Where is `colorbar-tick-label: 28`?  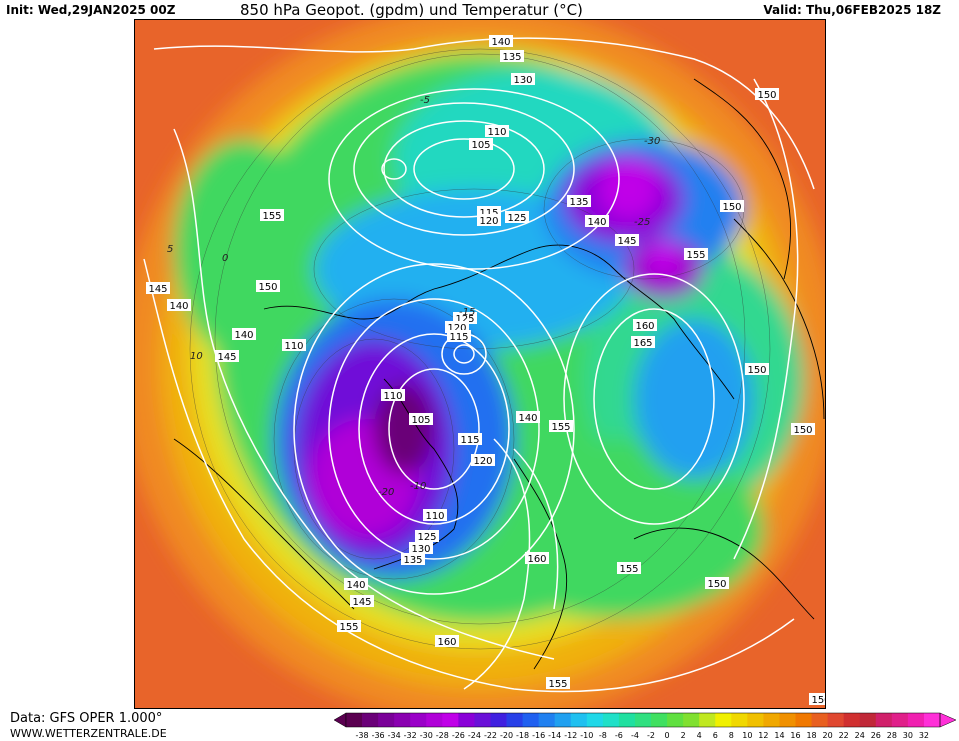 colorbar-tick-label: 28 is located at coordinates (892, 735).